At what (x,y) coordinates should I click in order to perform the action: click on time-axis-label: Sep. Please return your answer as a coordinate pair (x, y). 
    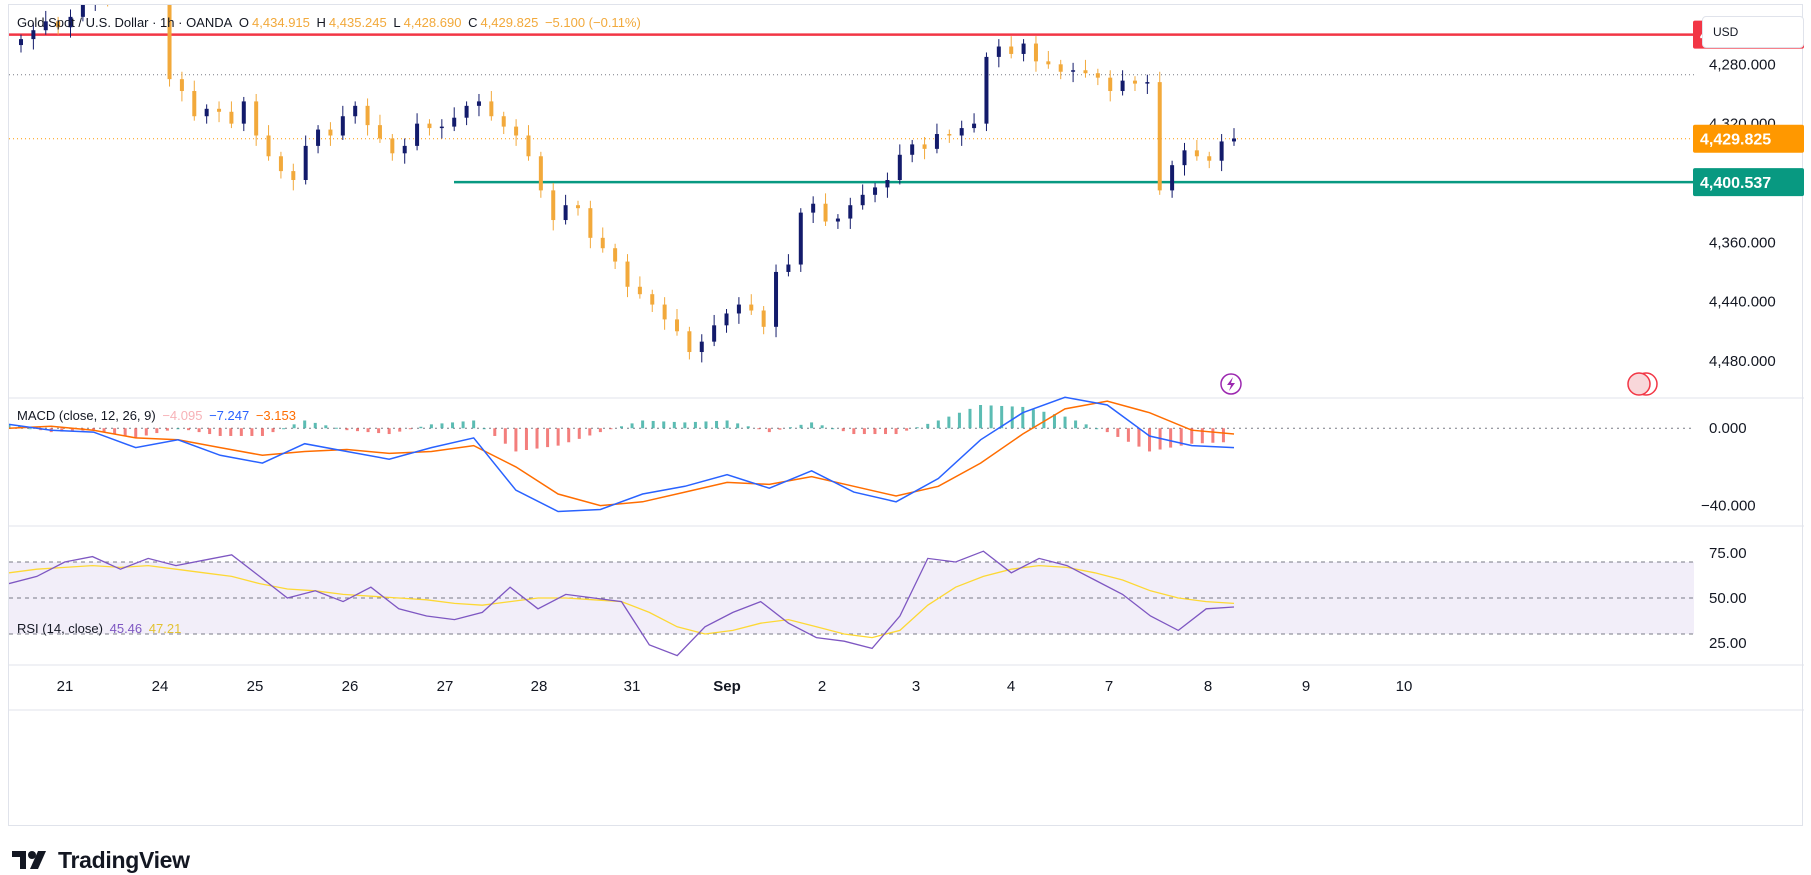
    Looking at the image, I should click on (727, 686).